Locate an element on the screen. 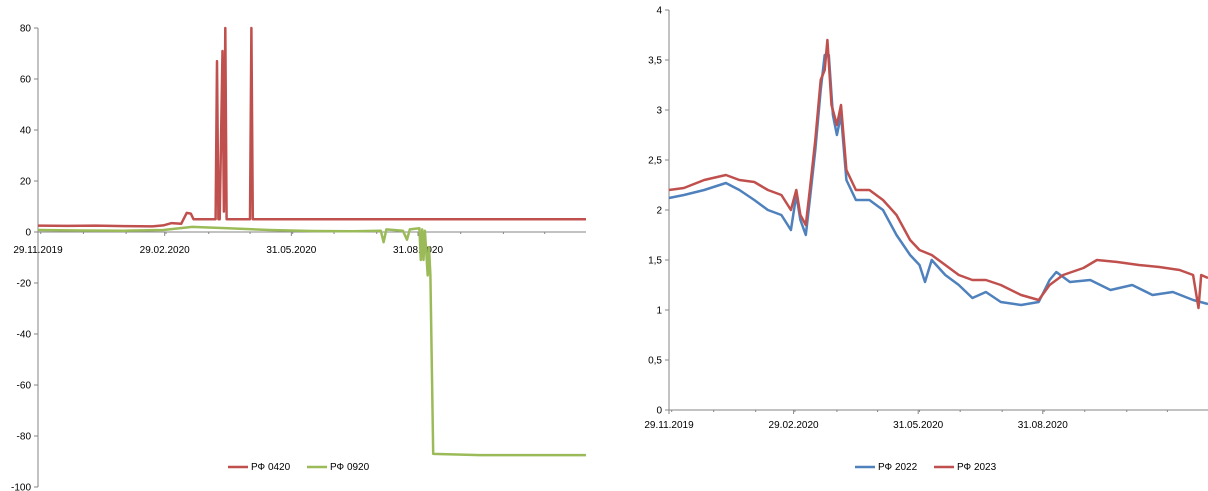 The width and height of the screenshot is (1208, 491). y-tick-label: 3 is located at coordinates (659, 111).